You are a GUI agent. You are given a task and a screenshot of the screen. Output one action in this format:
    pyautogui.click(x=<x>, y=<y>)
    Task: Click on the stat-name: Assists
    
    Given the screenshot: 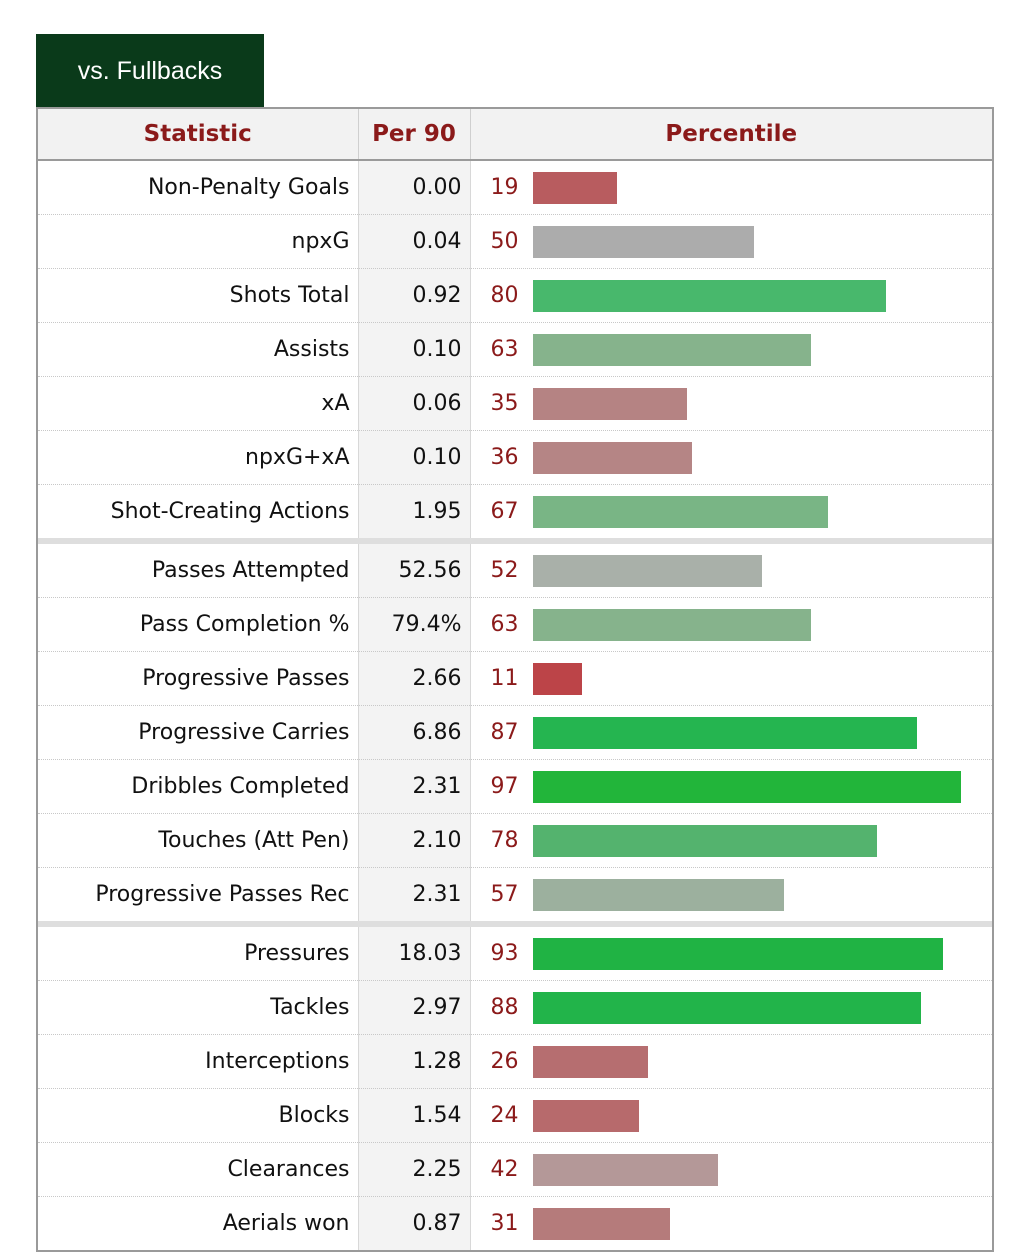 What is the action you would take?
    pyautogui.click(x=198, y=349)
    